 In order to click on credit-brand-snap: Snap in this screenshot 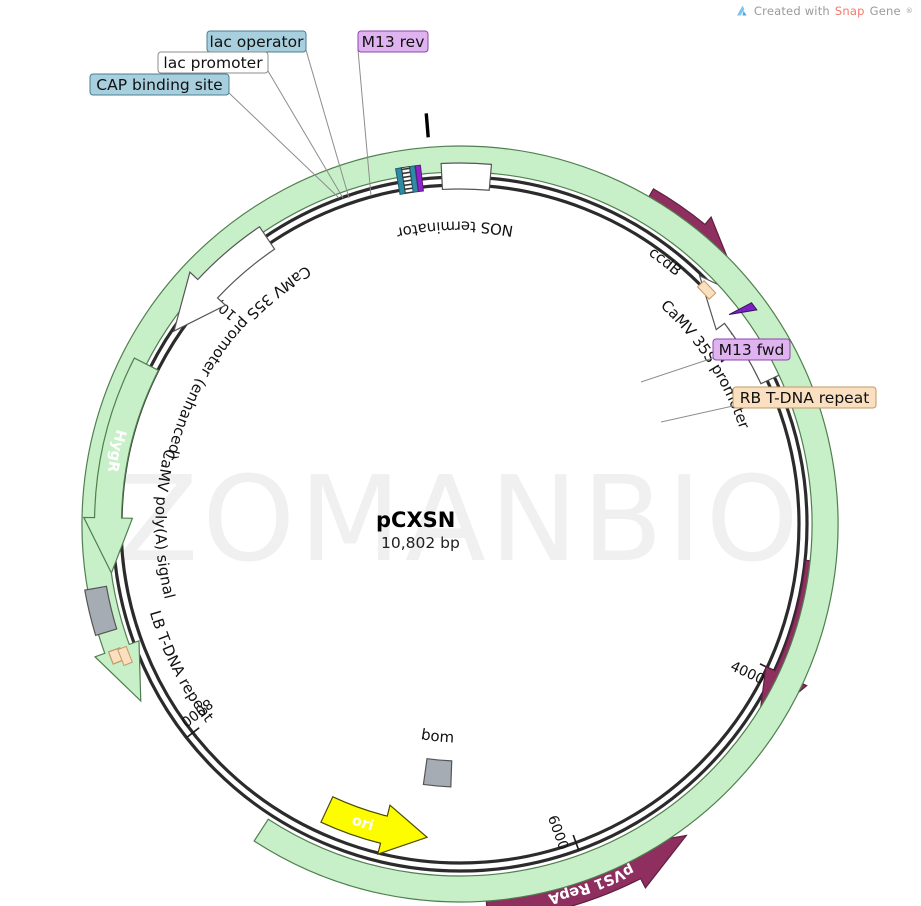, I will do `click(849, 11)`.